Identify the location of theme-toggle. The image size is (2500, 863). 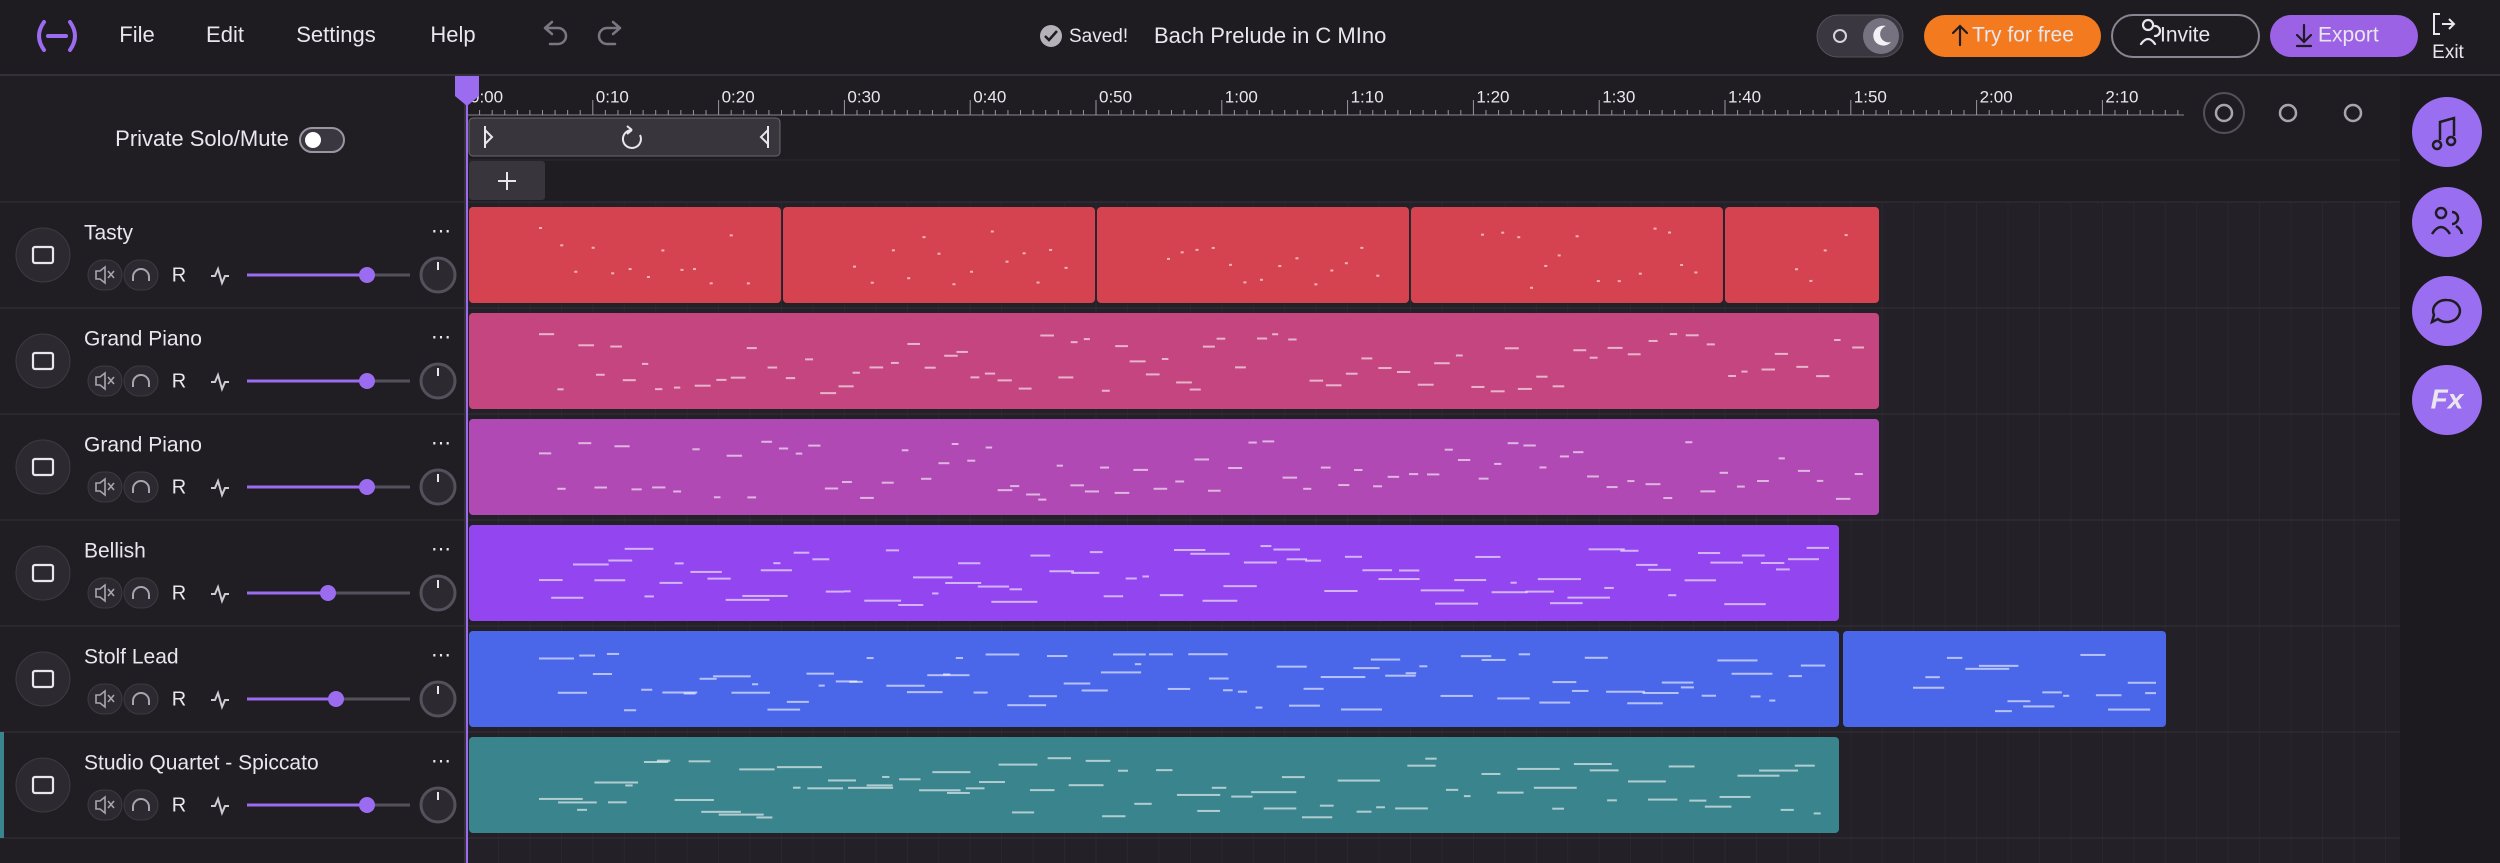
(1860, 36).